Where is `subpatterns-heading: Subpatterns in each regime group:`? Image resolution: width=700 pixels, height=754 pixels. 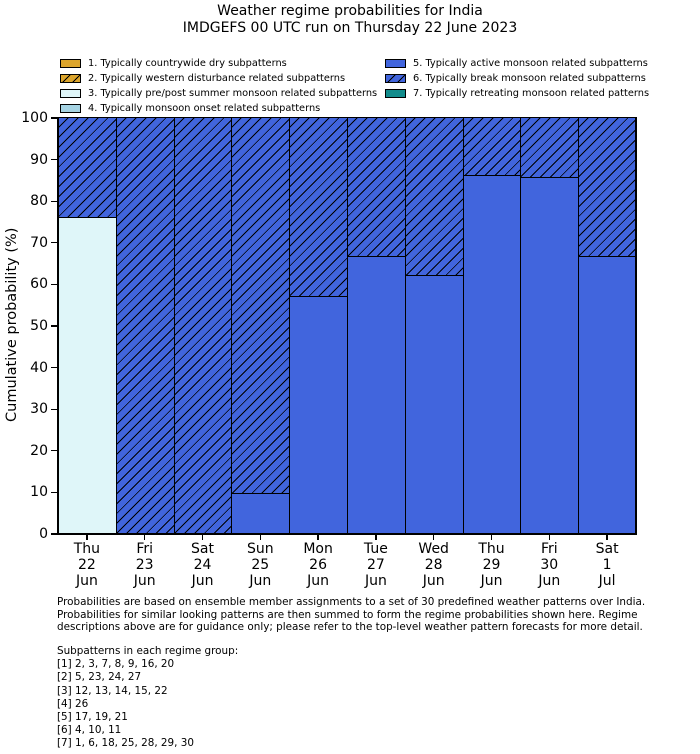
subpatterns-heading: Subpatterns in each regime group: is located at coordinates (148, 651).